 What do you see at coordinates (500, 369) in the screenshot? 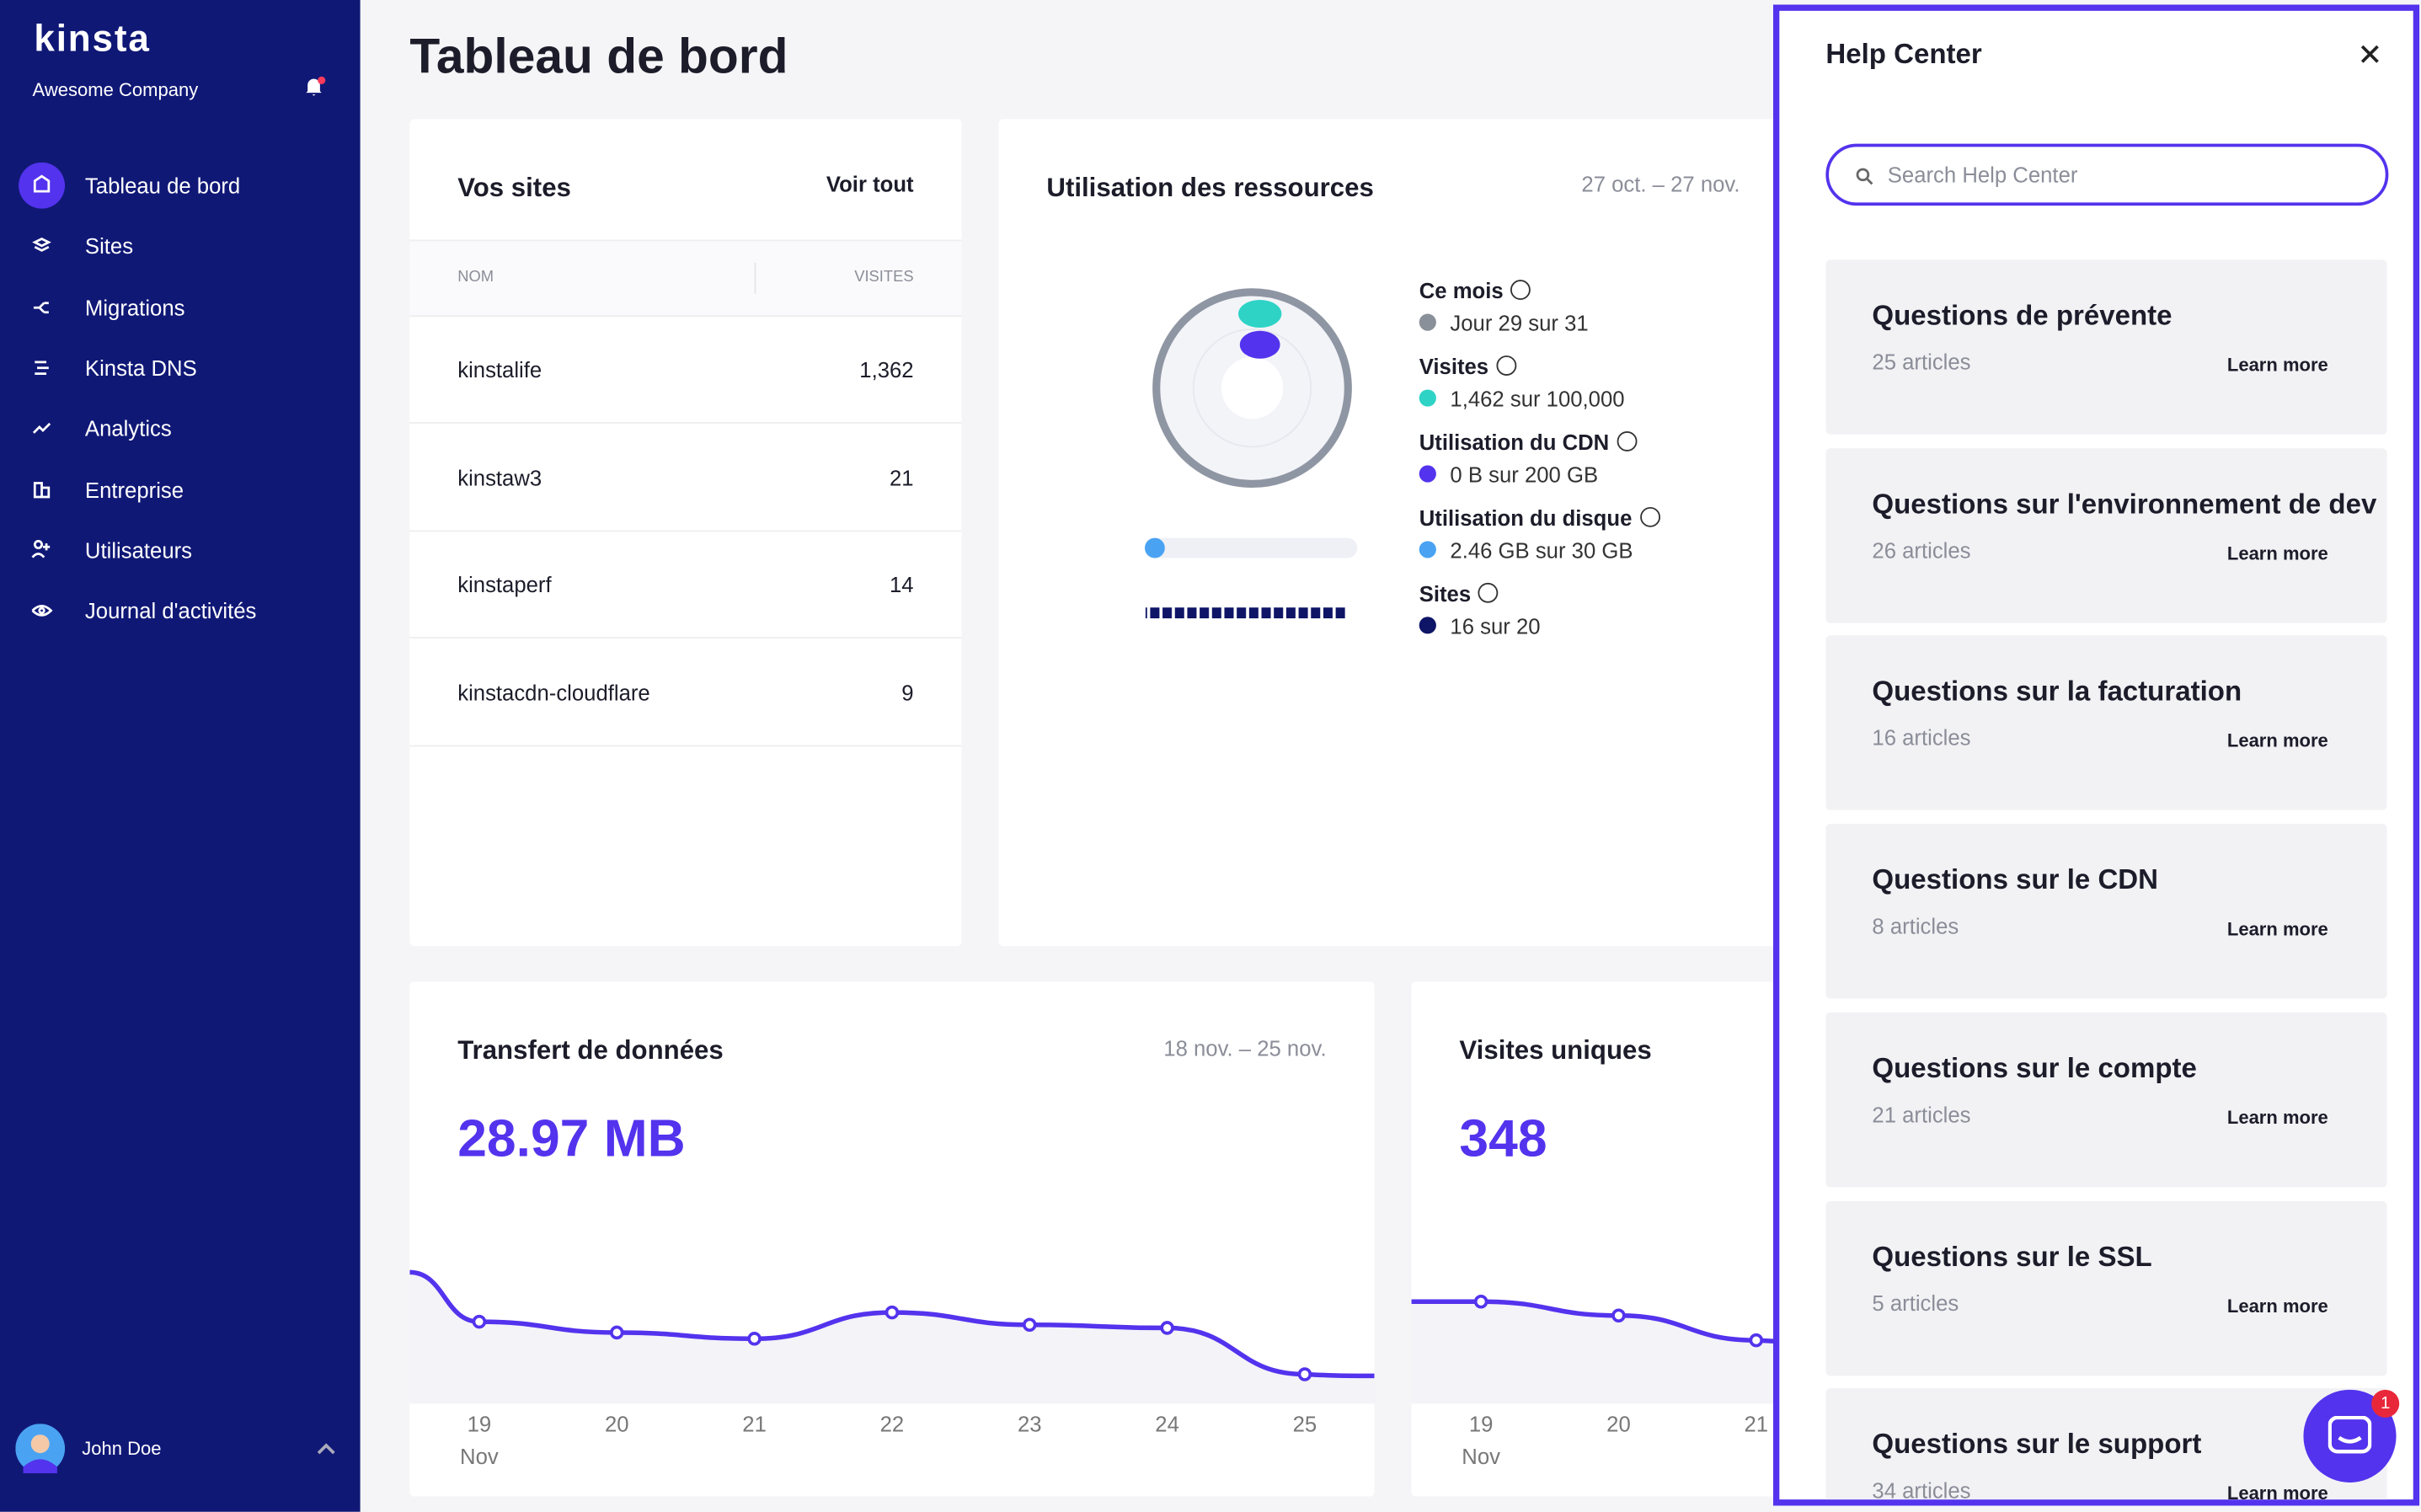
I see `site-name: kinstalife` at bounding box center [500, 369].